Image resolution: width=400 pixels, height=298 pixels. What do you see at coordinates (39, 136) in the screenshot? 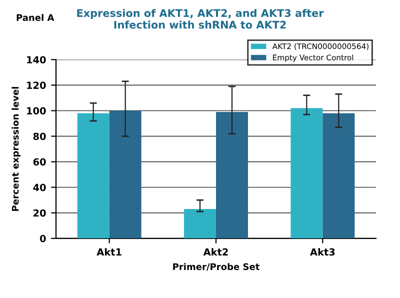
I see `y-tick-label: 80` at bounding box center [39, 136].